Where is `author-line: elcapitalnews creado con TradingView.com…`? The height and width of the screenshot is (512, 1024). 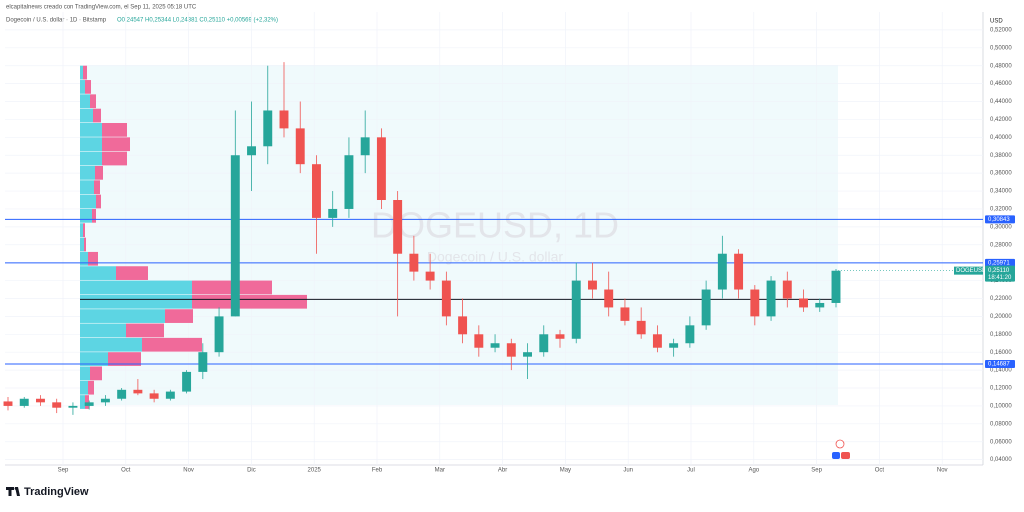
author-line: elcapitalnews creado con TradingView.com… is located at coordinates (101, 8).